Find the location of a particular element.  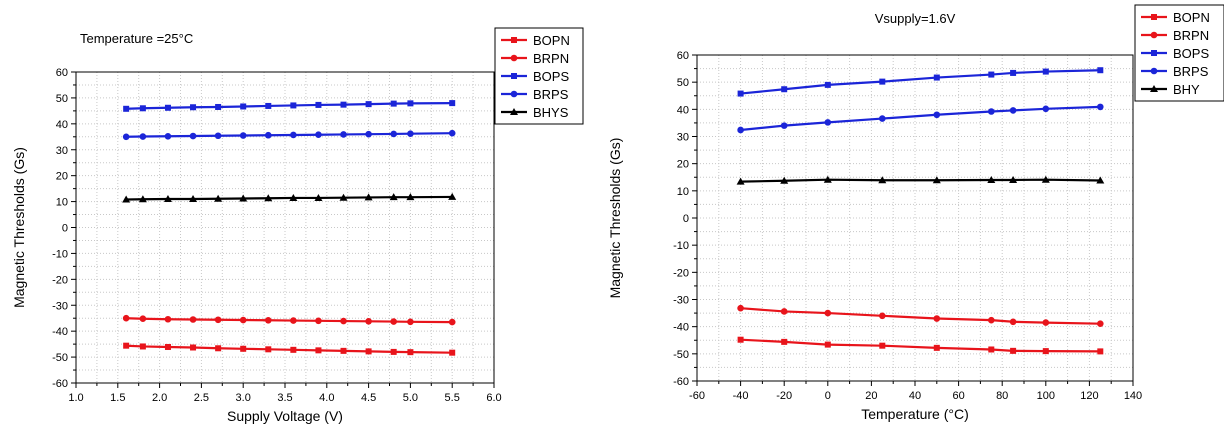

x-tick-label: 120 is located at coordinates (1089, 396).